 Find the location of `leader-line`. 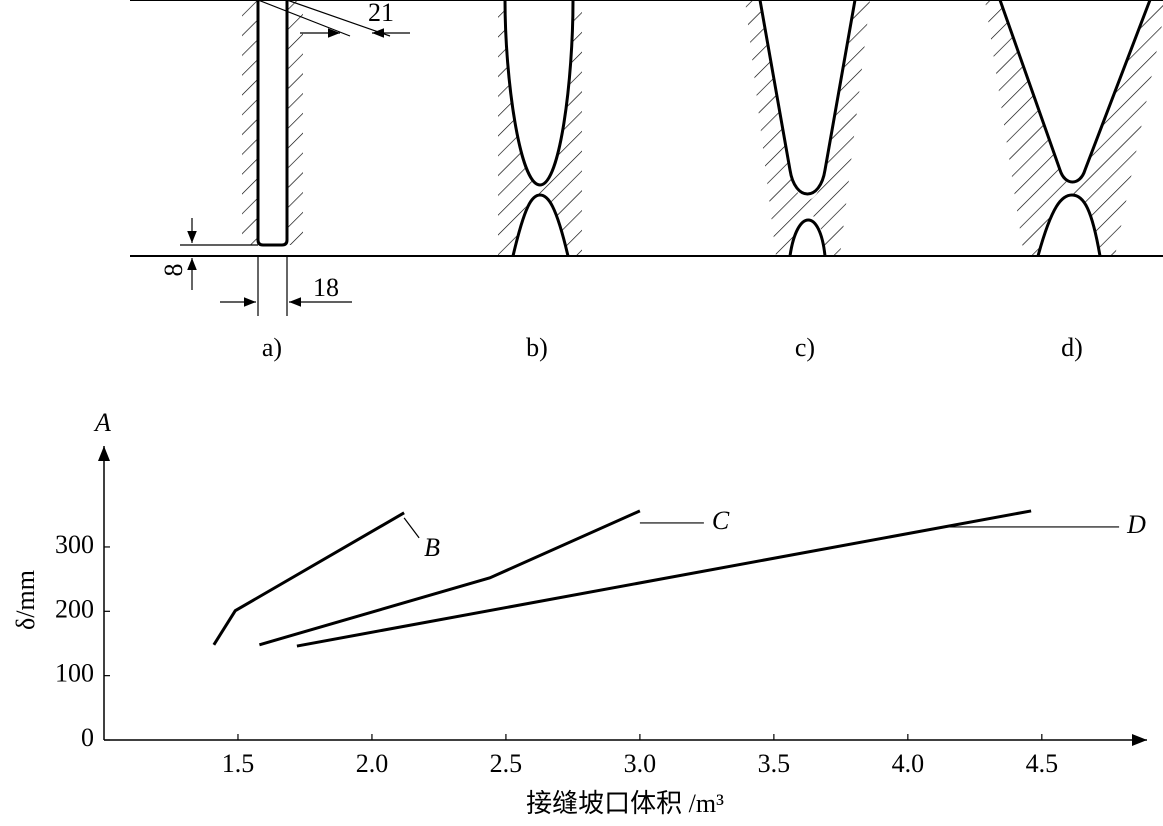

leader-line is located at coordinates (411, 528).